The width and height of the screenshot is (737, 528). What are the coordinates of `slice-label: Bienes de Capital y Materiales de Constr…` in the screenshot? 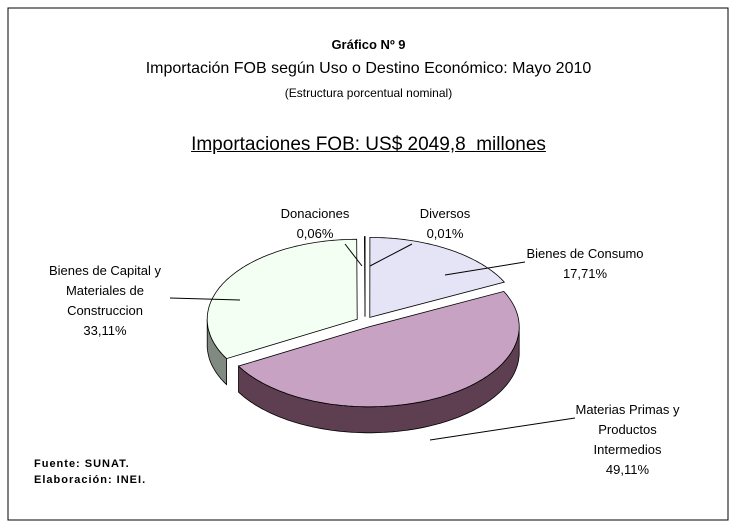 It's located at (104, 290).